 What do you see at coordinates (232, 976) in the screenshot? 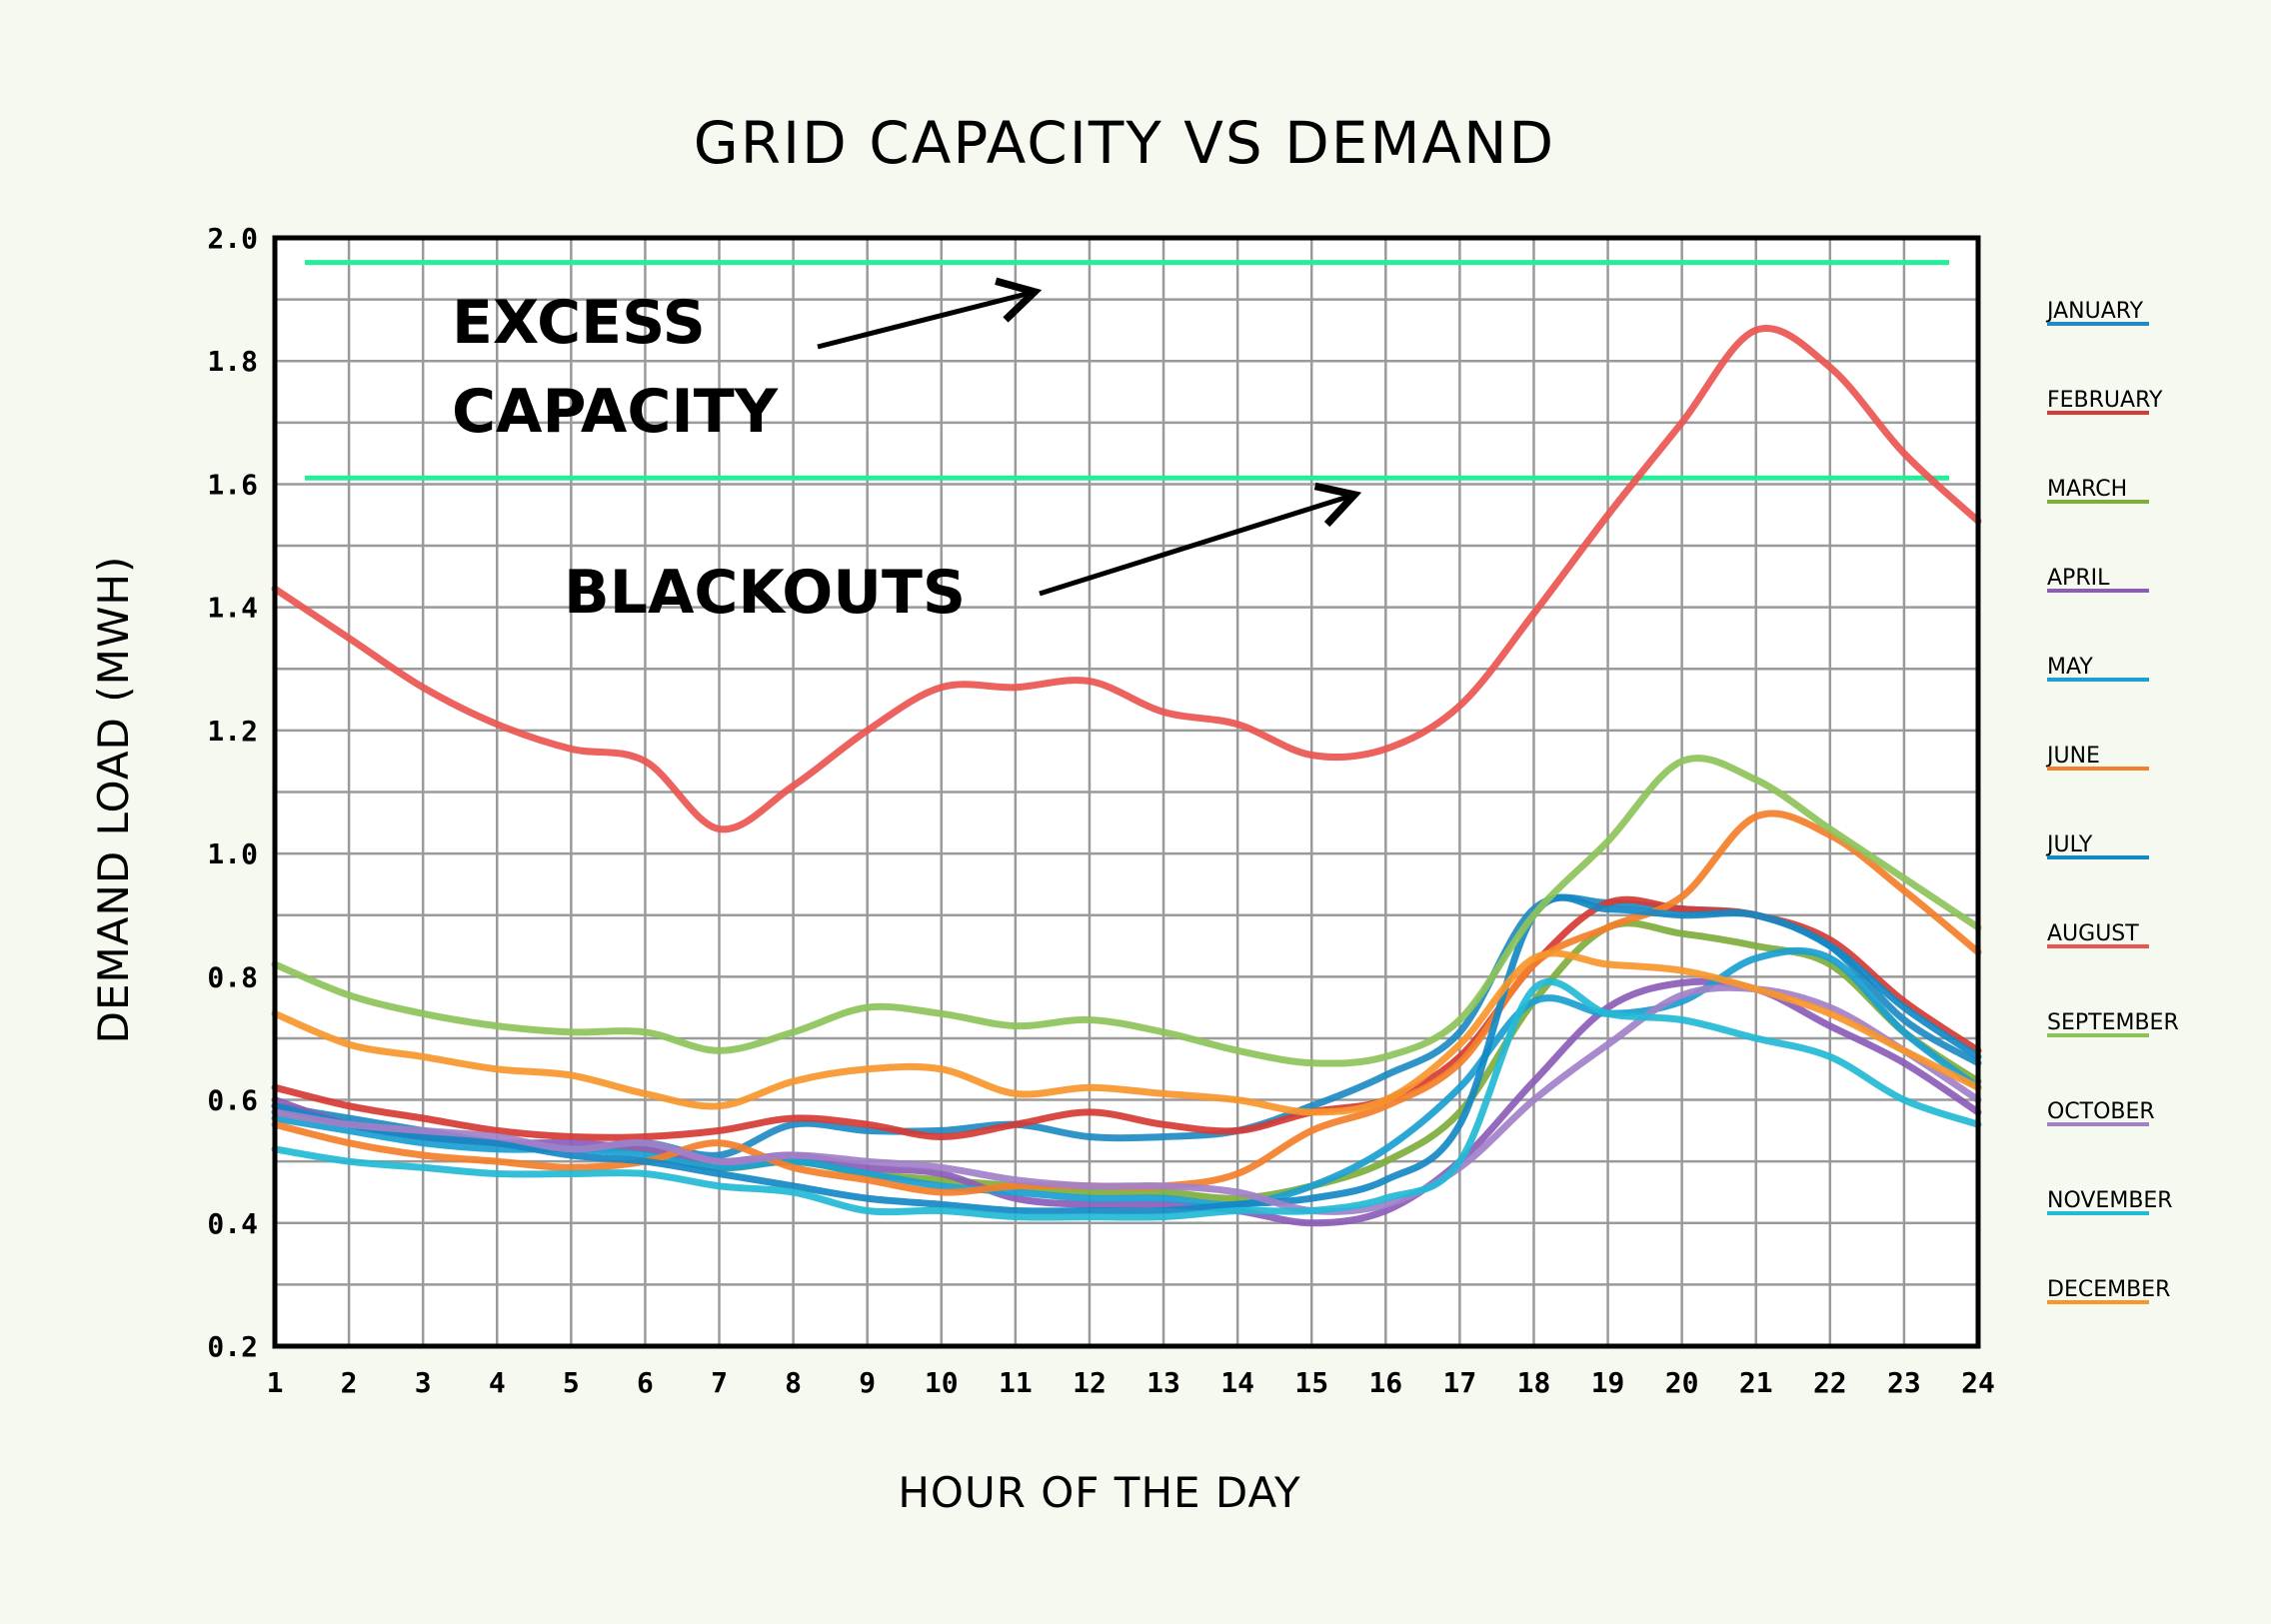
I see `y-tick-label: 0.8` at bounding box center [232, 976].